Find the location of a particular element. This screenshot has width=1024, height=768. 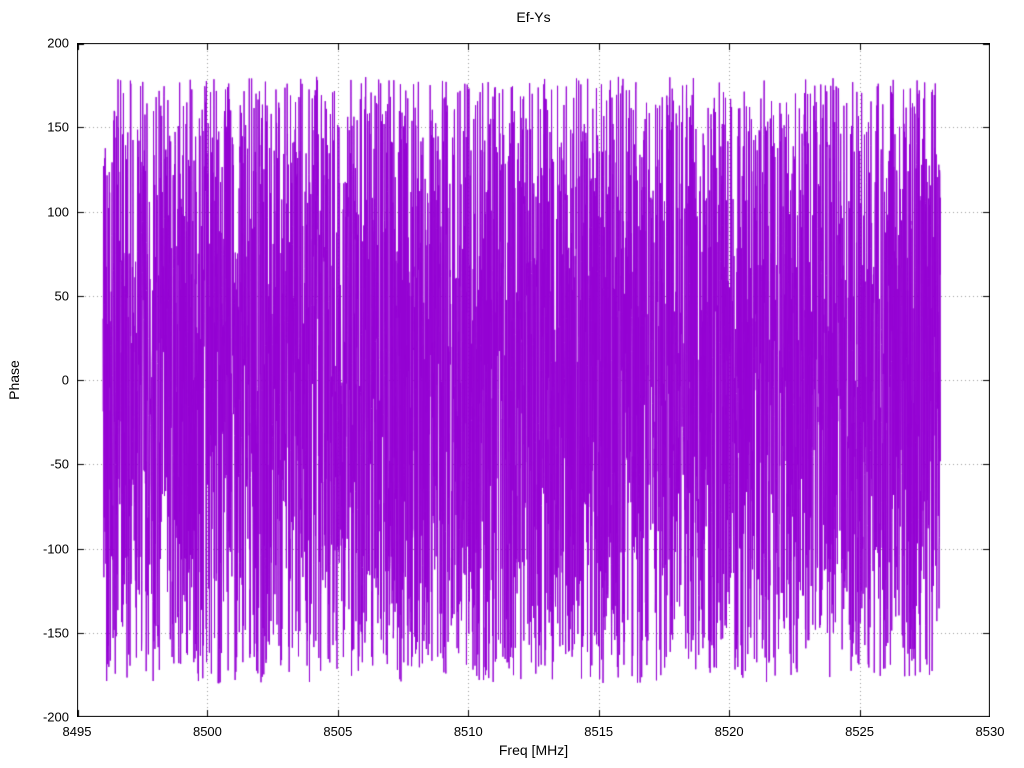

x-tick-label: 8505 is located at coordinates (338, 731).